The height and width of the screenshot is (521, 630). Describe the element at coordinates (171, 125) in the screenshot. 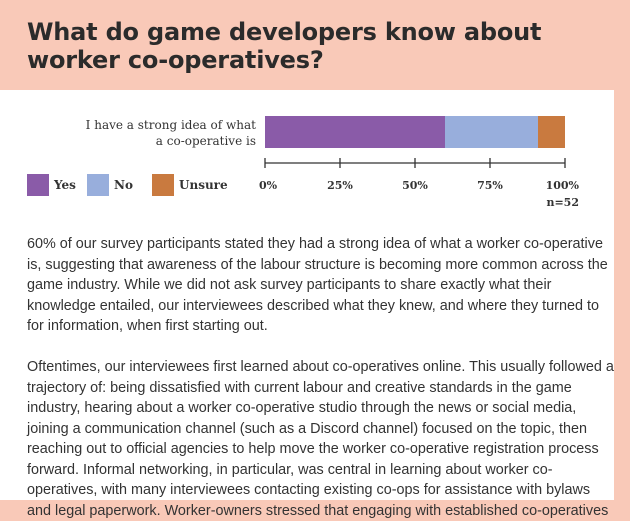

I see `category-label-line-1: I have a strong idea of what` at that location.